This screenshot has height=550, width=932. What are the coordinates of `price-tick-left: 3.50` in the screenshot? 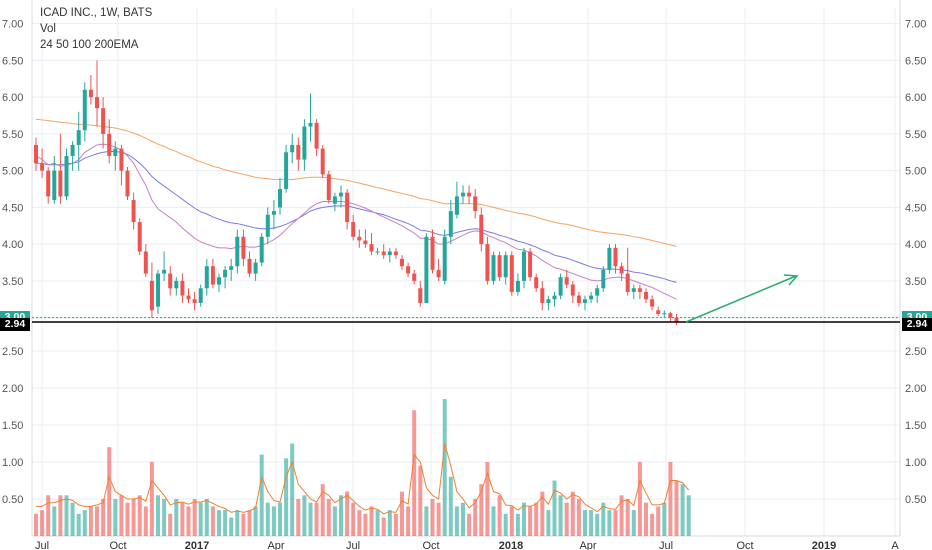 It's located at (12, 282).